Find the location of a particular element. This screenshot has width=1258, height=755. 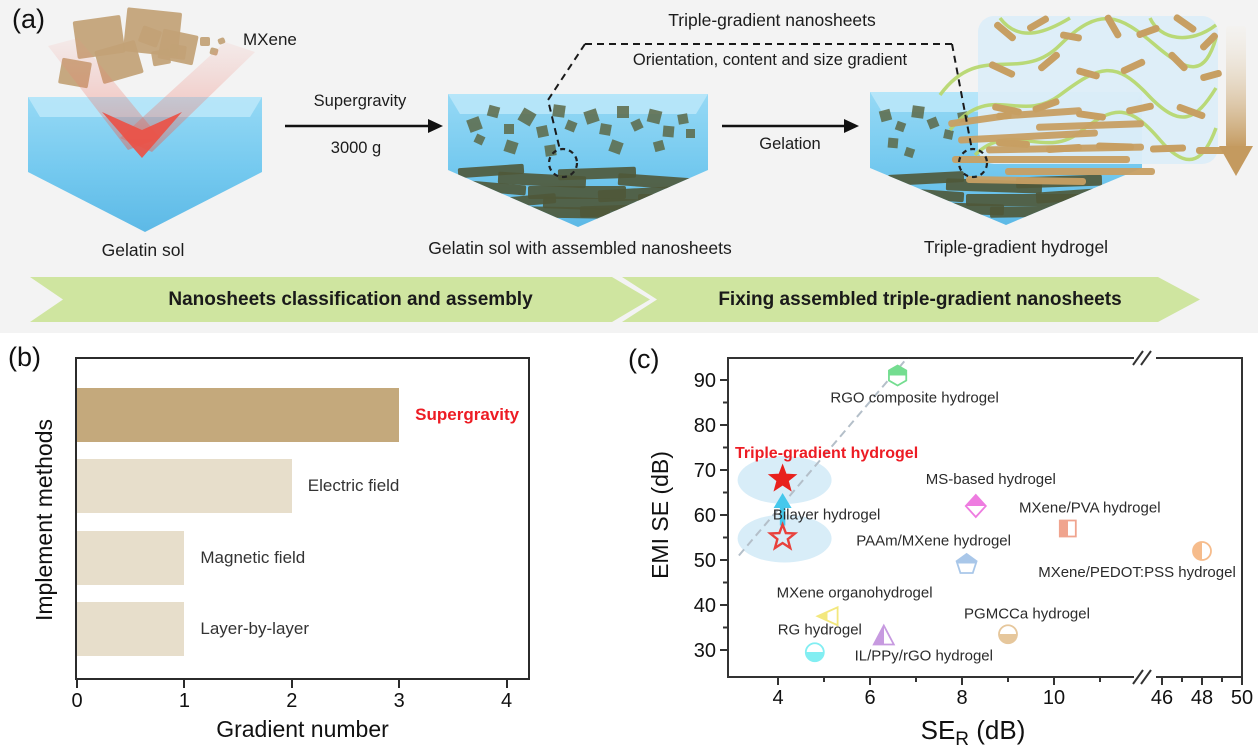

scatter-point-il-ppy-rgo-hydrogel is located at coordinates (884, 634).